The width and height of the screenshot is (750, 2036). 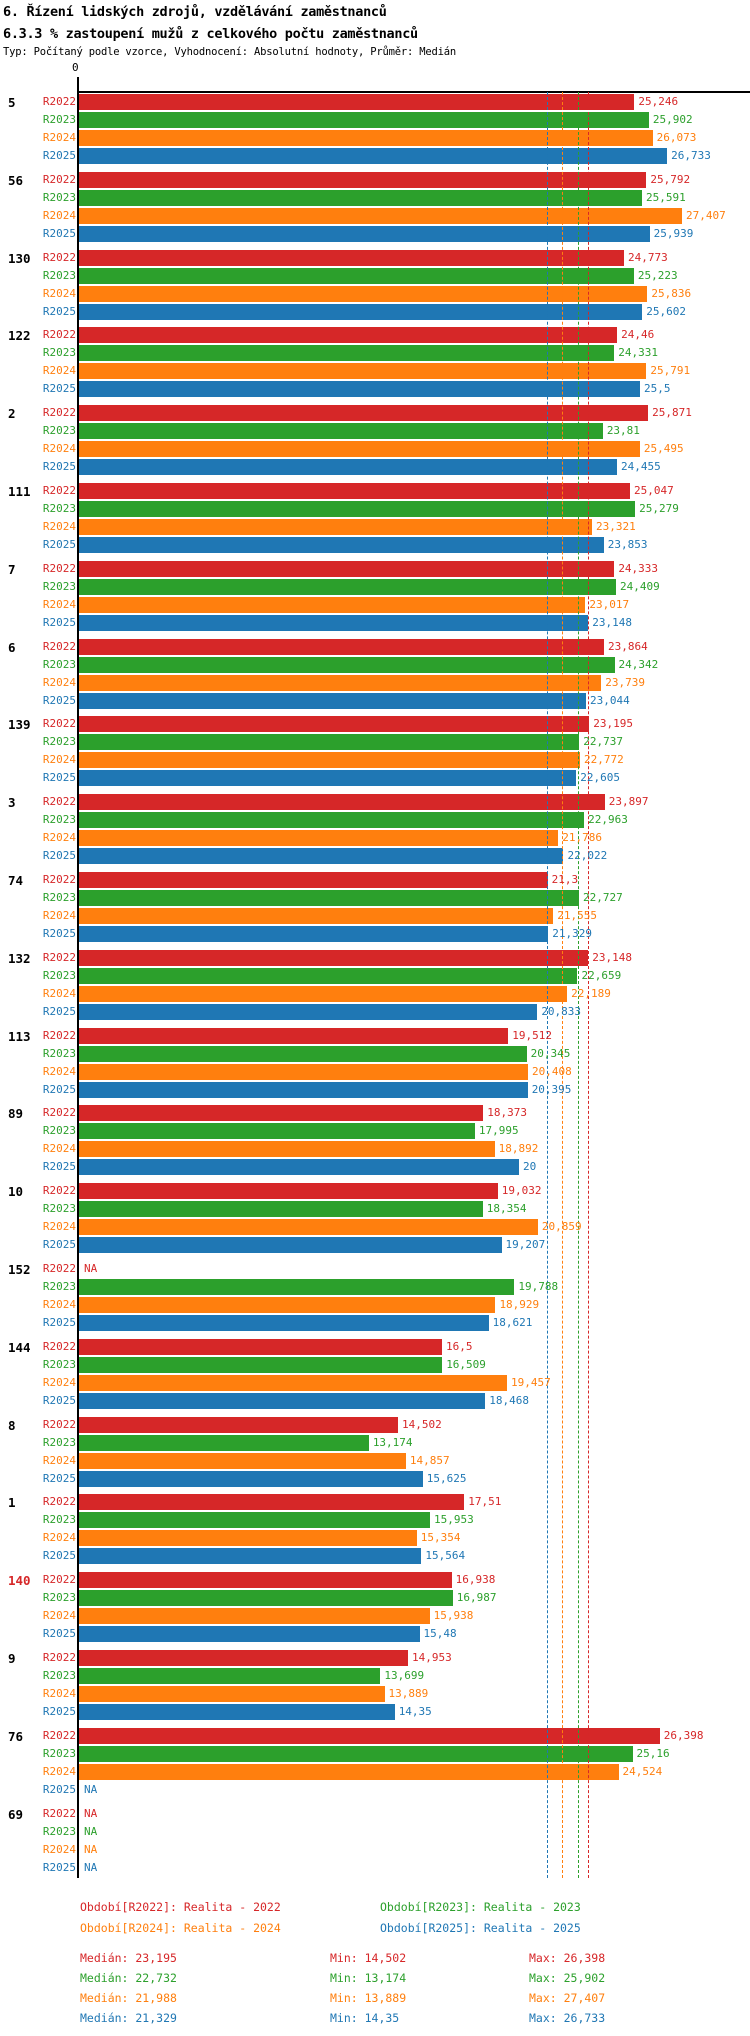 I want to click on group-label: 152, so click(x=19, y=1269).